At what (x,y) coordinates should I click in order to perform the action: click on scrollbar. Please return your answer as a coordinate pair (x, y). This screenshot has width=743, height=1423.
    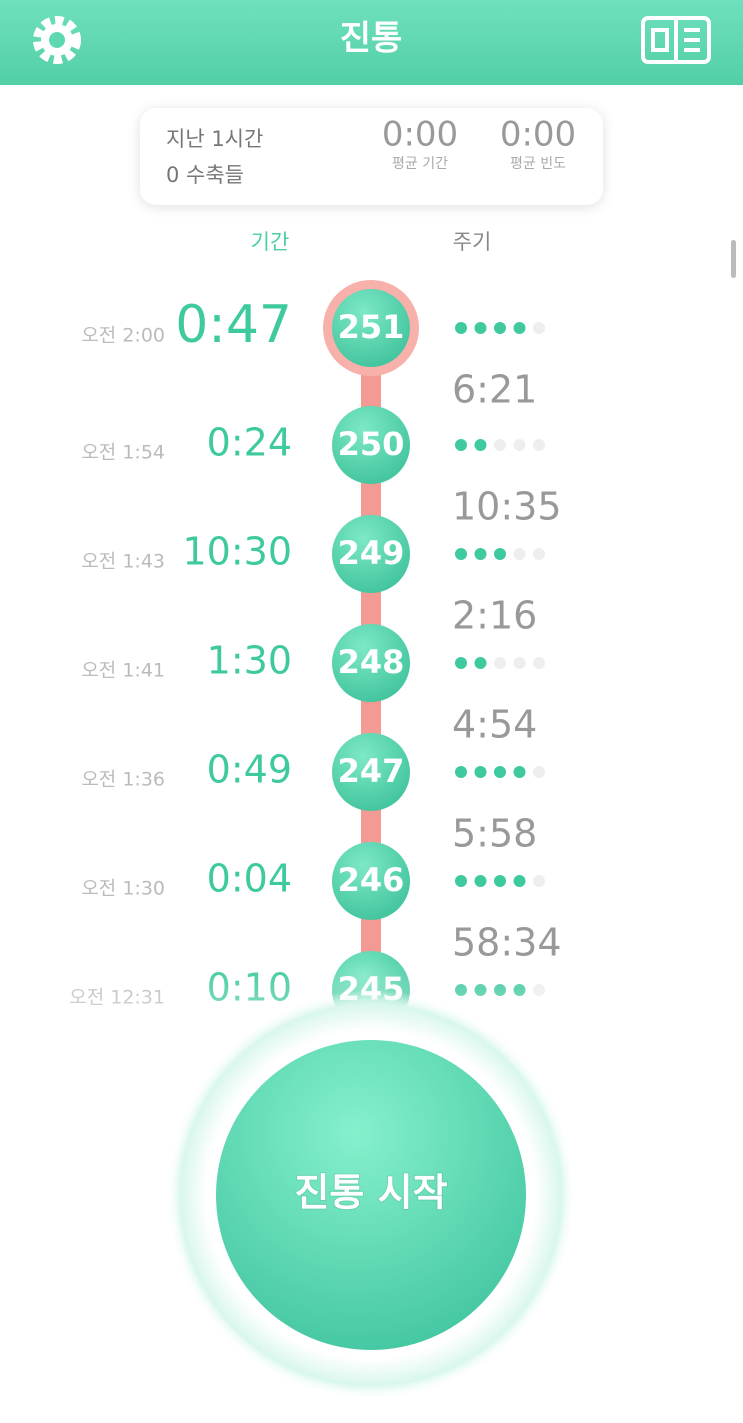
    Looking at the image, I should click on (733, 259).